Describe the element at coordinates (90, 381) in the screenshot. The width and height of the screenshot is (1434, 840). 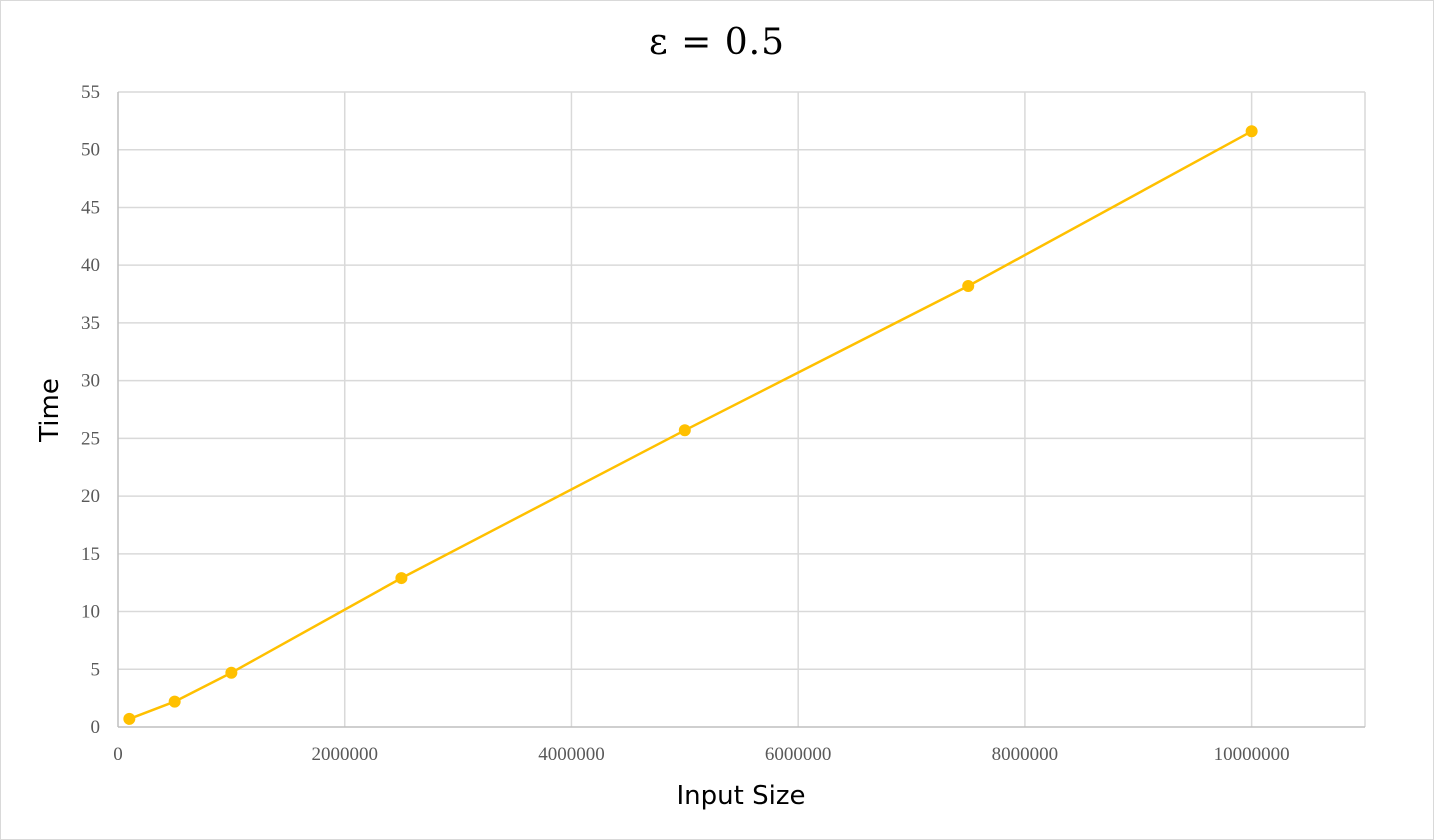
I see `y-tick-label: 30` at that location.